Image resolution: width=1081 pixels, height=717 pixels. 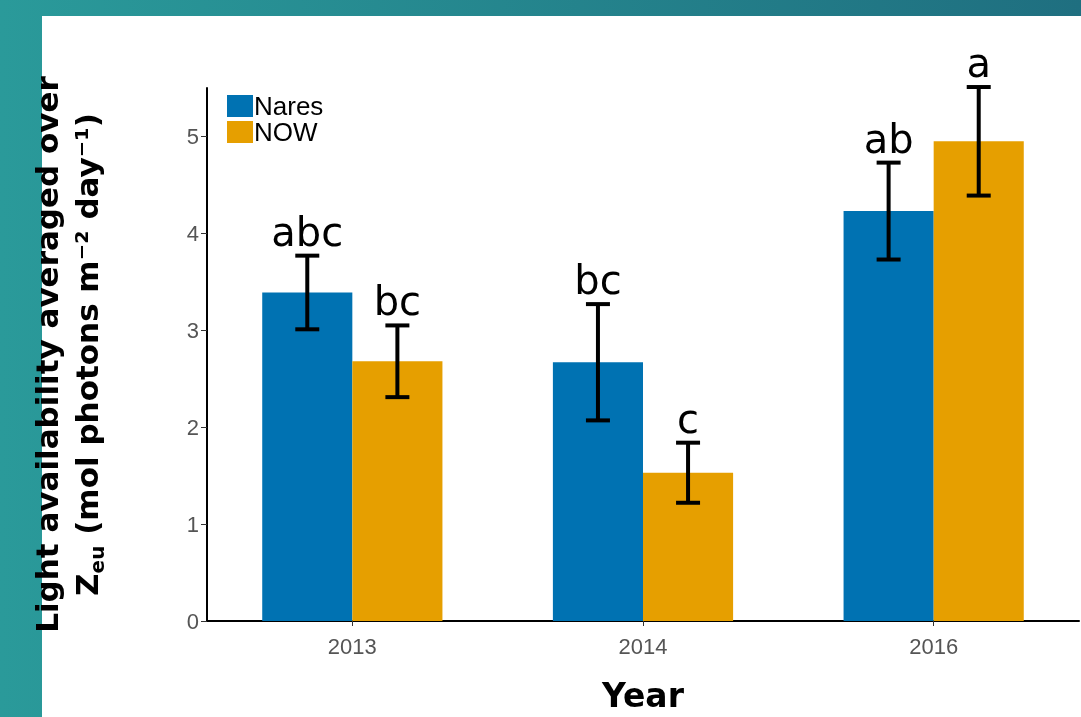 I want to click on x-tick-label: 2013, so click(x=352, y=646).